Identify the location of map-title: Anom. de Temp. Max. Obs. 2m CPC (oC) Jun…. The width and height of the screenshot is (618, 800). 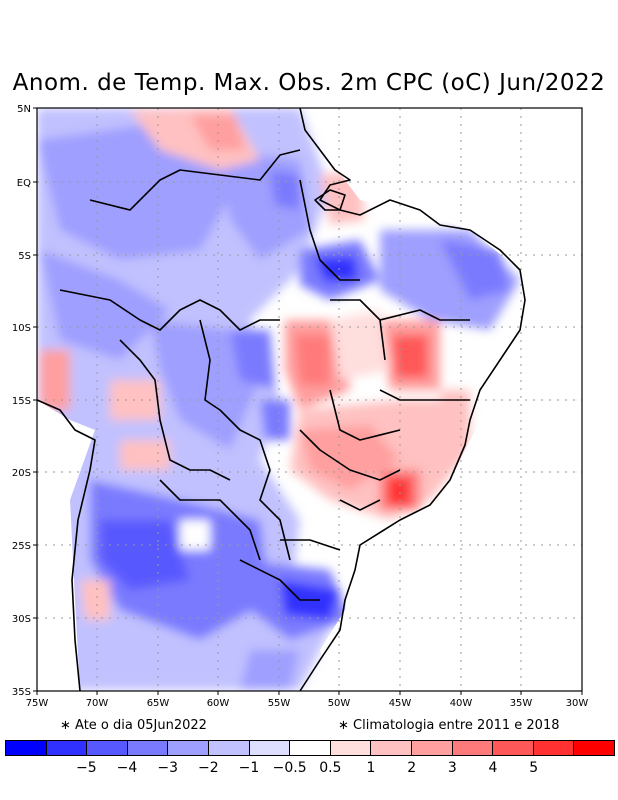
(309, 83).